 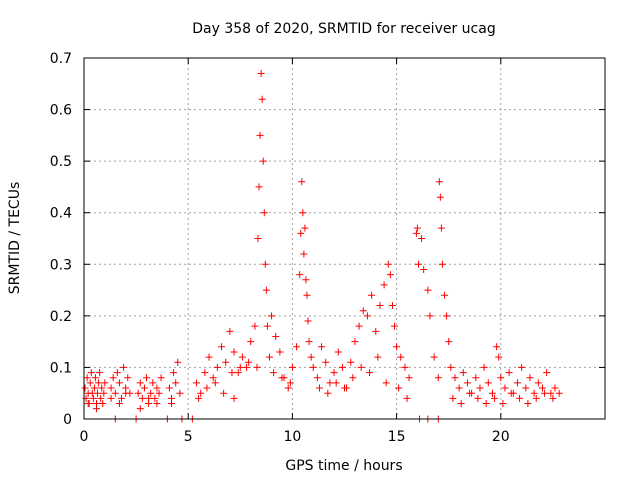 I want to click on y-tick-label: 0.1, so click(x=61, y=368).